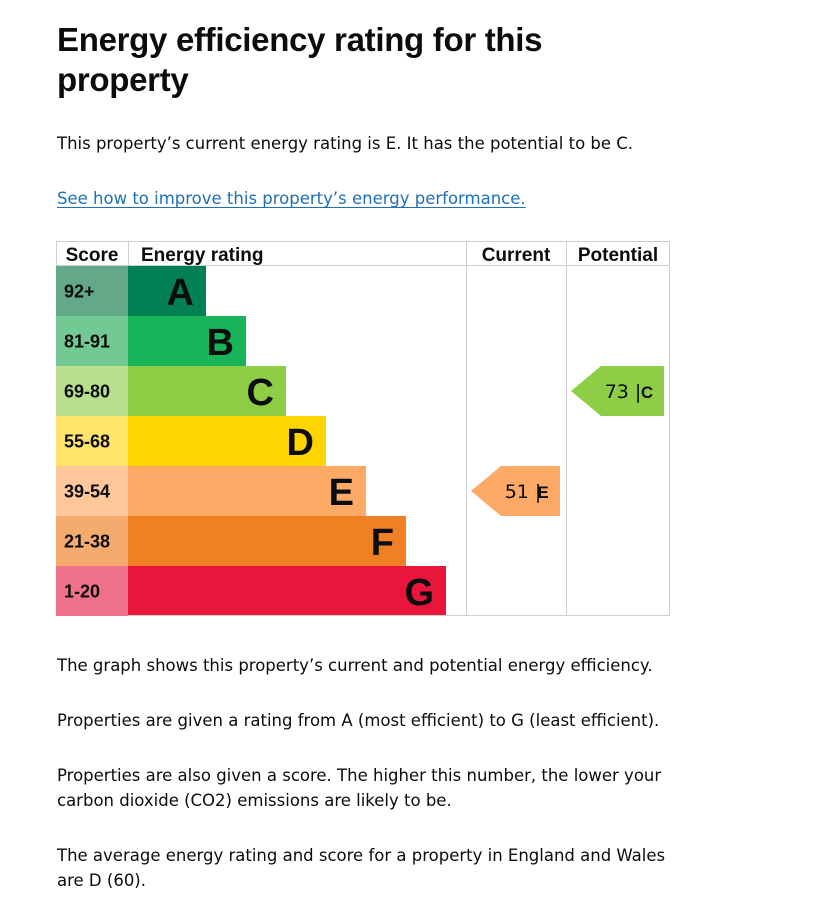 The image size is (829, 900). I want to click on score-range-label: 39-54, so click(87, 492).